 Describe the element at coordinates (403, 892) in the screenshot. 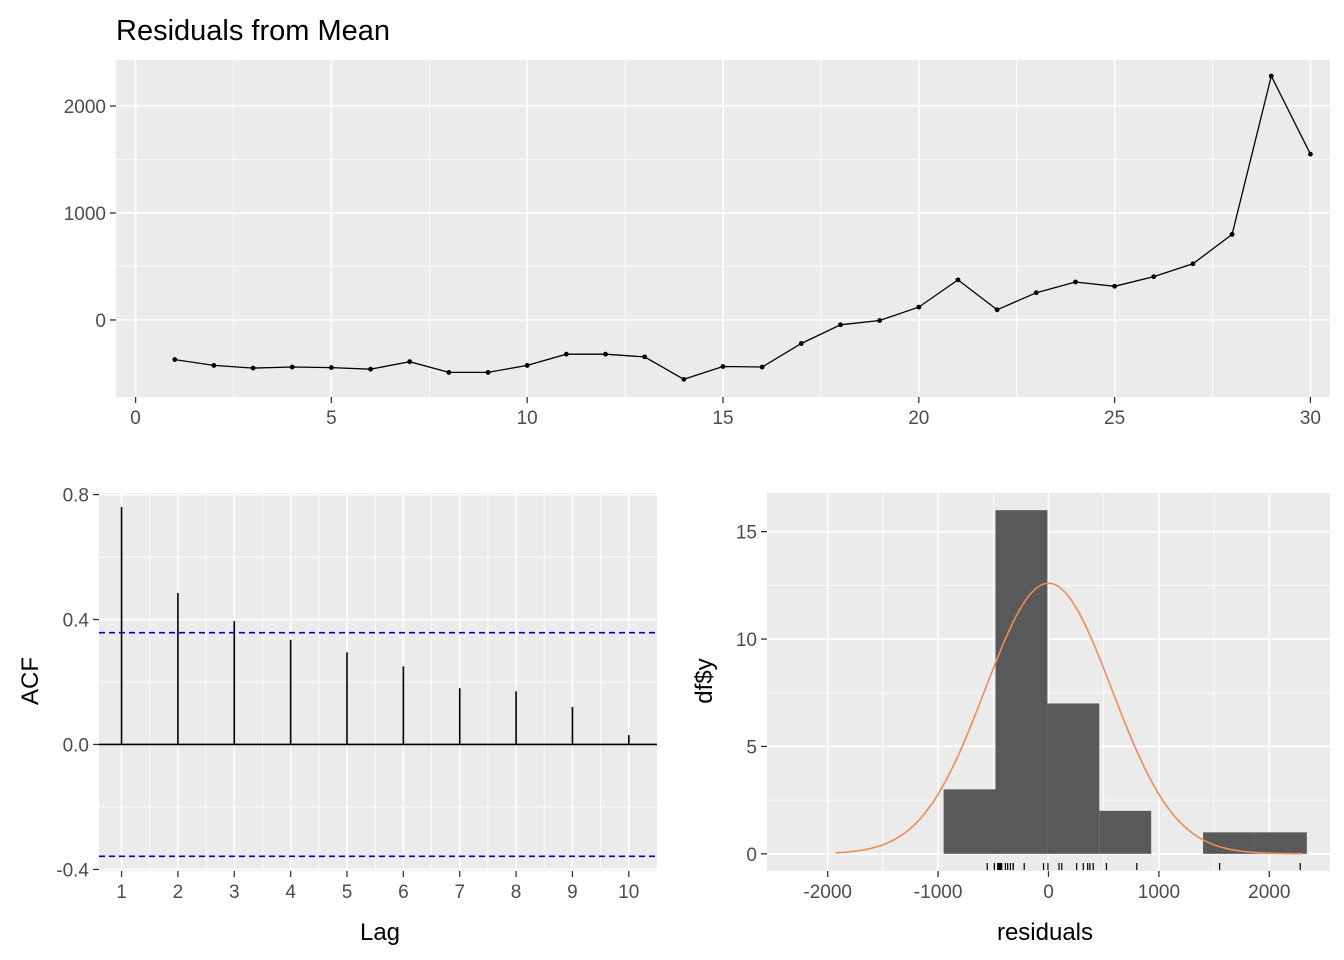

I see `acf-x-tick-label: 6` at that location.